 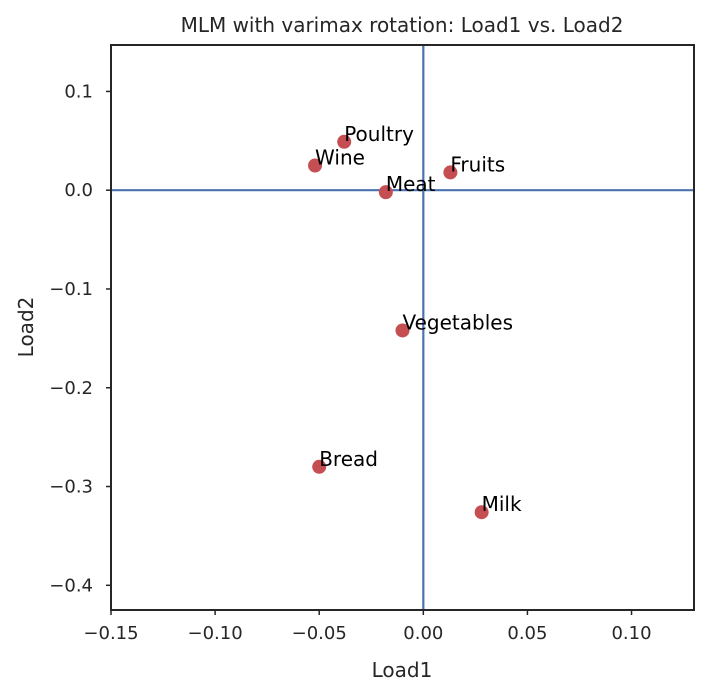 What do you see at coordinates (379, 134) in the screenshot?
I see `point-label-poultry: Poultry` at bounding box center [379, 134].